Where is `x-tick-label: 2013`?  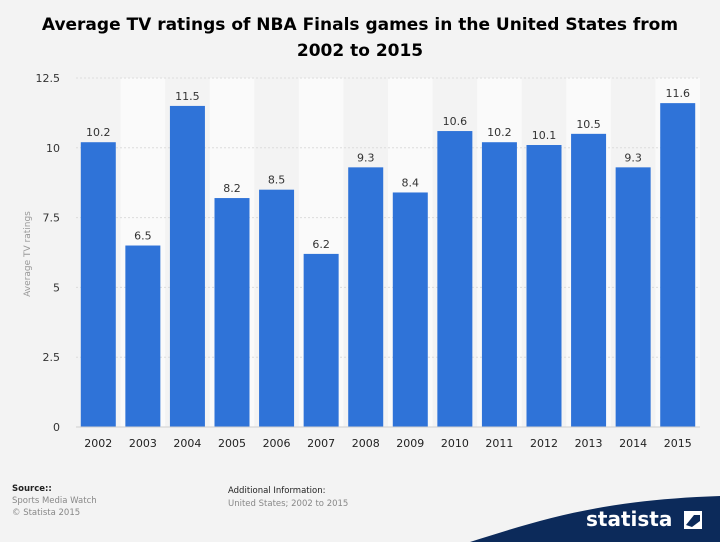
x-tick-label: 2013 is located at coordinates (589, 443).